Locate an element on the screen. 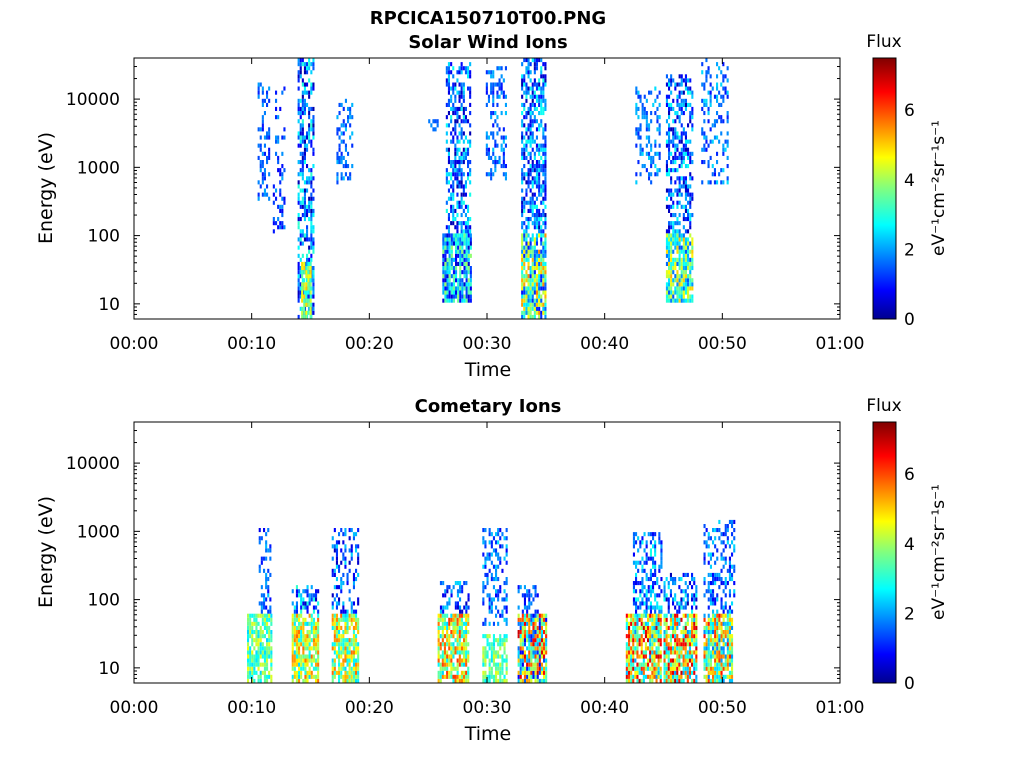  figure-title: RPCICA150710T00.PNG is located at coordinates (488, 18).